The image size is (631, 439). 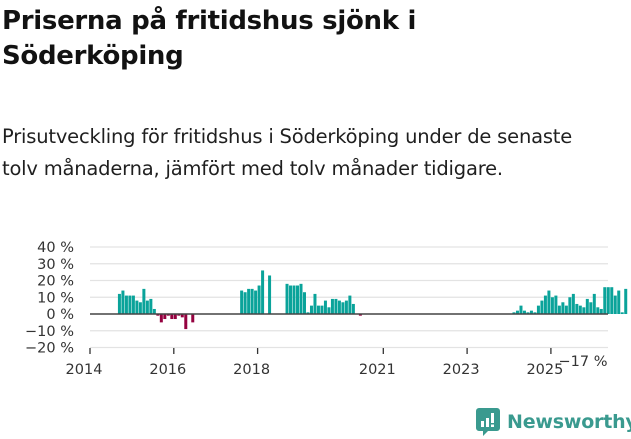 I want to click on y-tick-label: 0 %, so click(x=60, y=315).